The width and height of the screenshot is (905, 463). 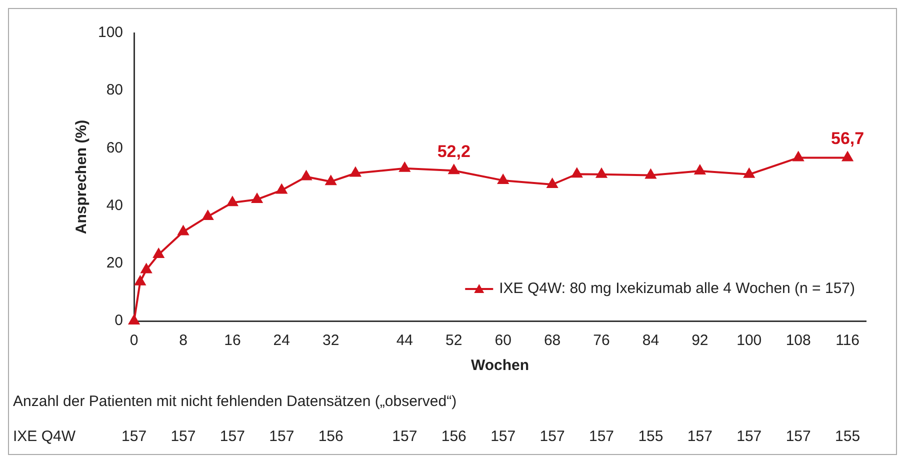 What do you see at coordinates (454, 341) in the screenshot?
I see `x-tick-label: 52` at bounding box center [454, 341].